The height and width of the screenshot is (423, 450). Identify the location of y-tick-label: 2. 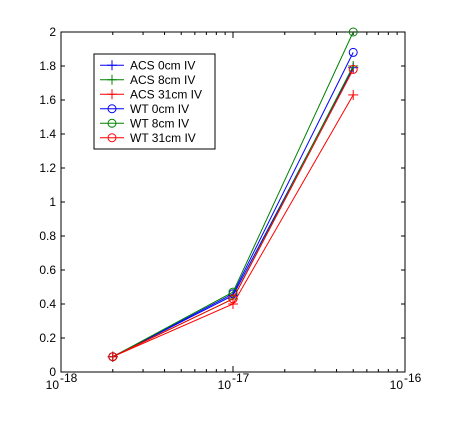
(52, 32).